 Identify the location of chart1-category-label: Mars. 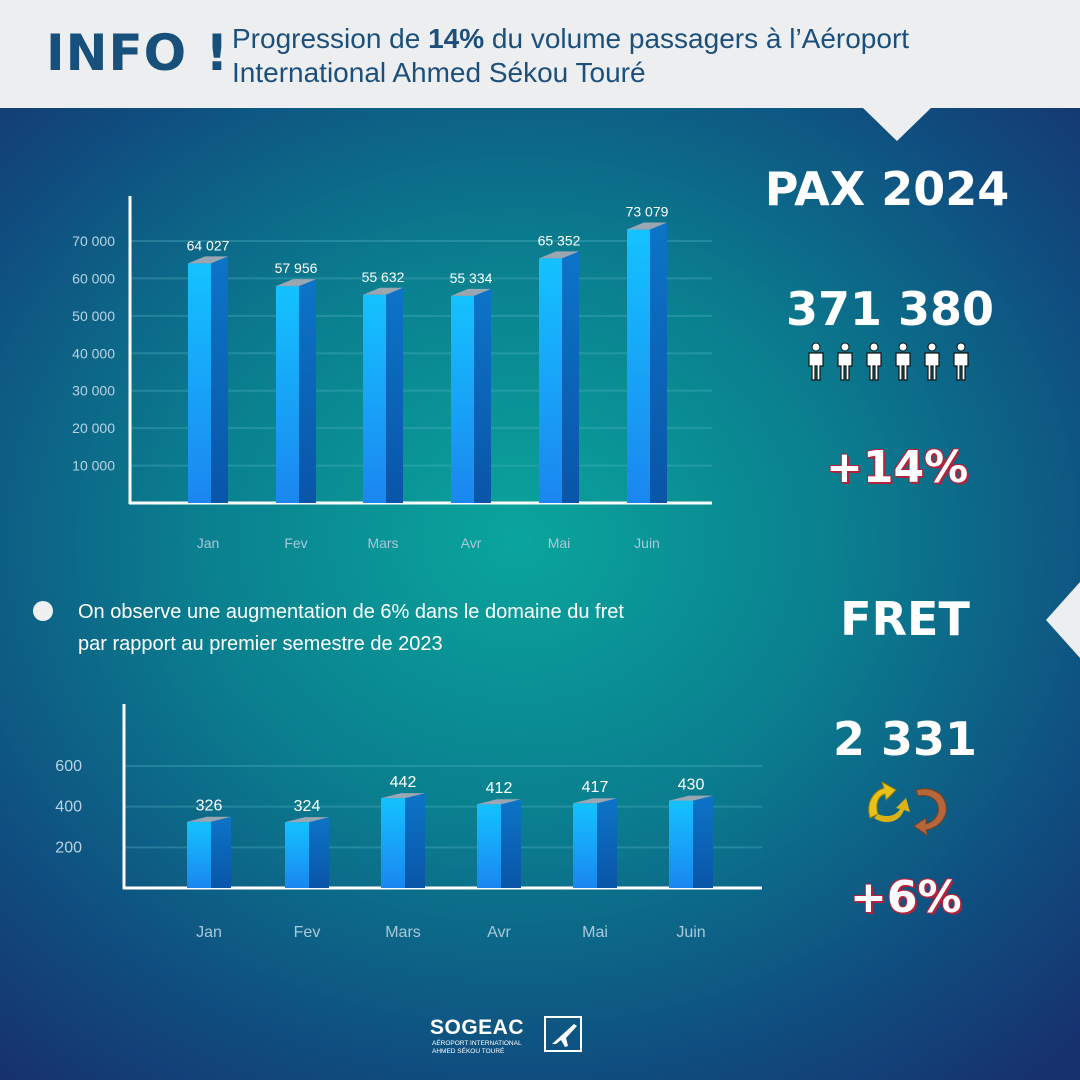
(382, 543).